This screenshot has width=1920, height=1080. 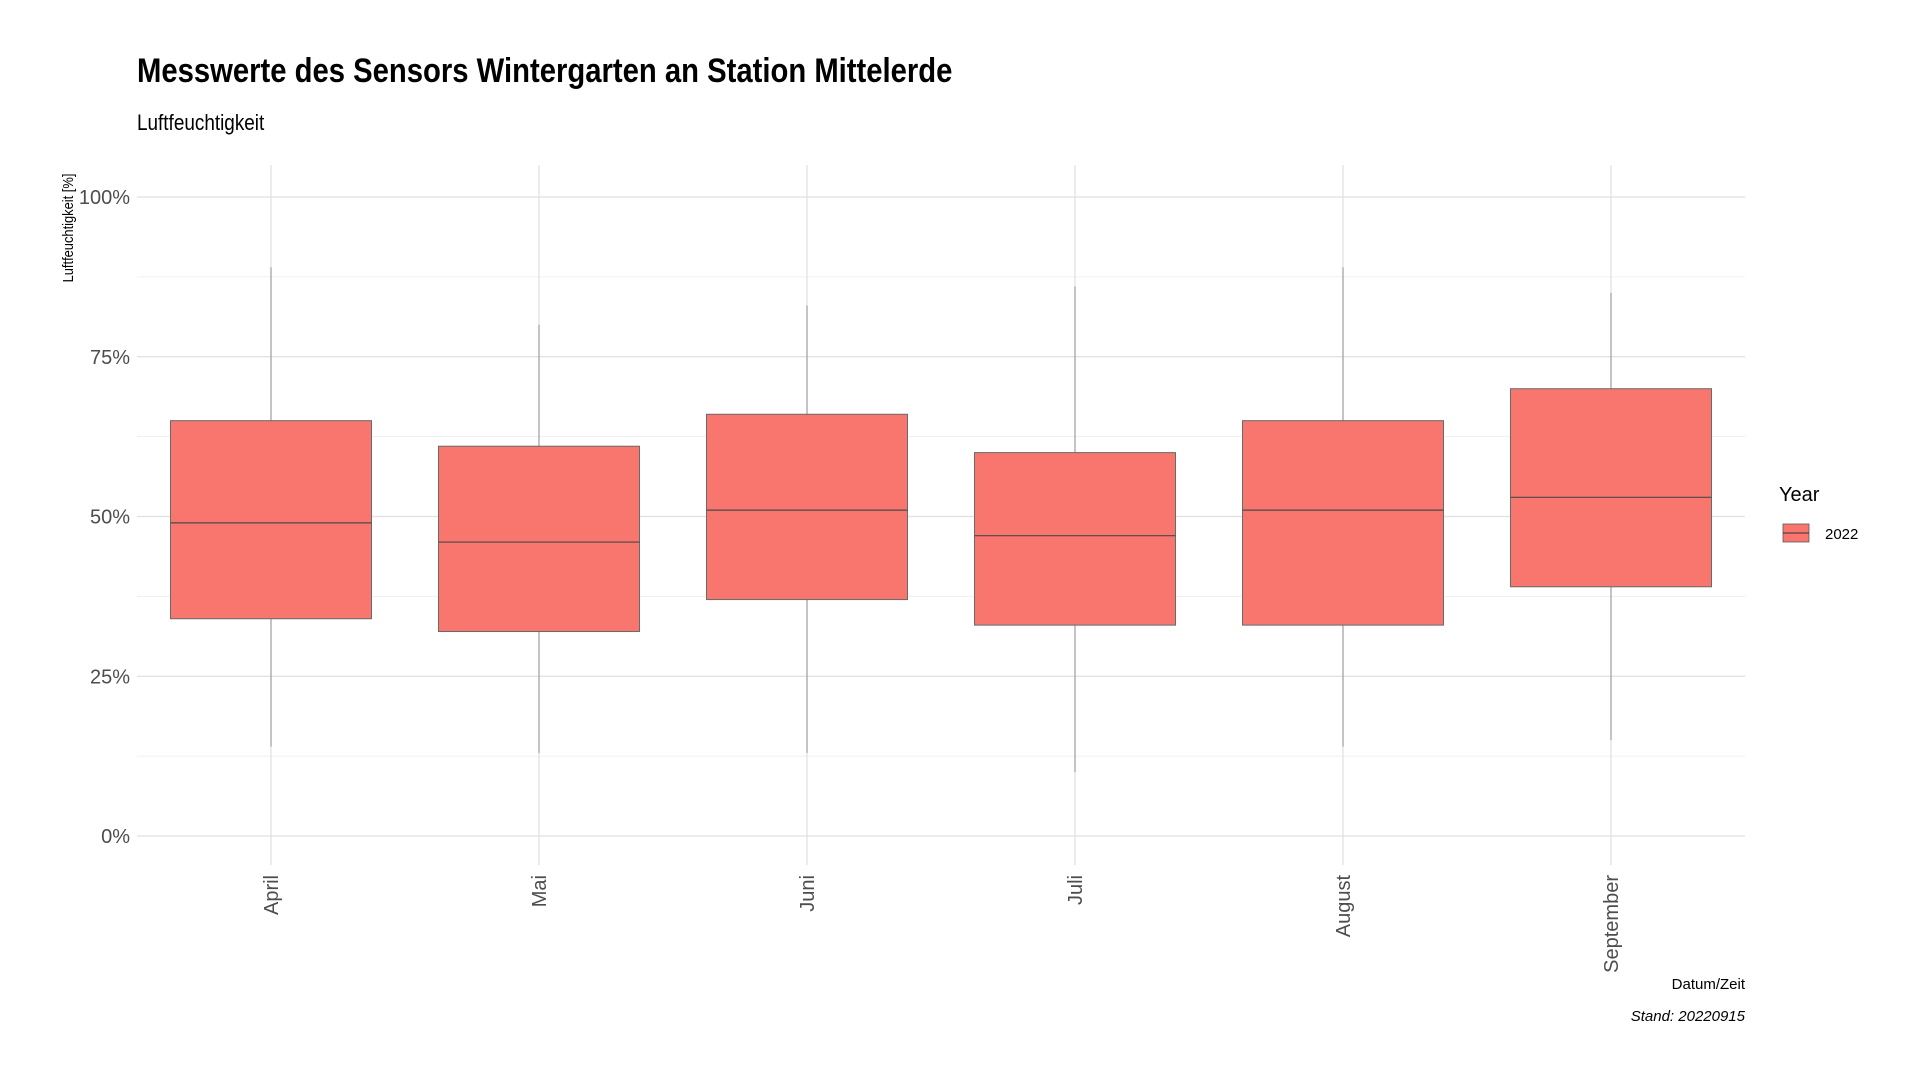 I want to click on y-tick-label: 75%, so click(x=110, y=358).